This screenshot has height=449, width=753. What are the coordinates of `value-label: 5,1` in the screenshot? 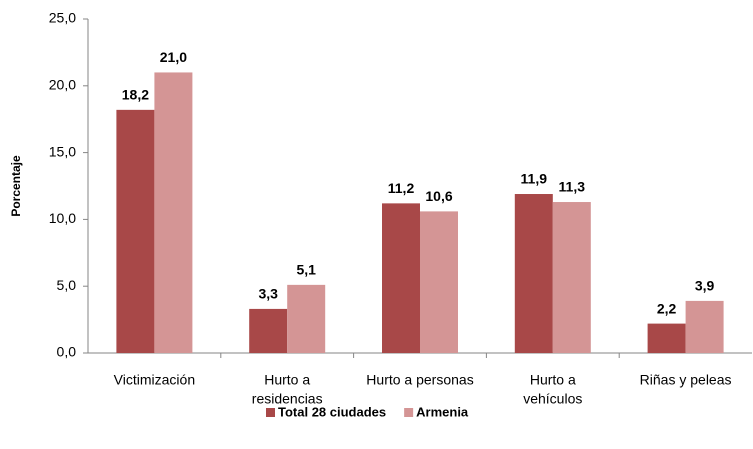 It's located at (306, 270).